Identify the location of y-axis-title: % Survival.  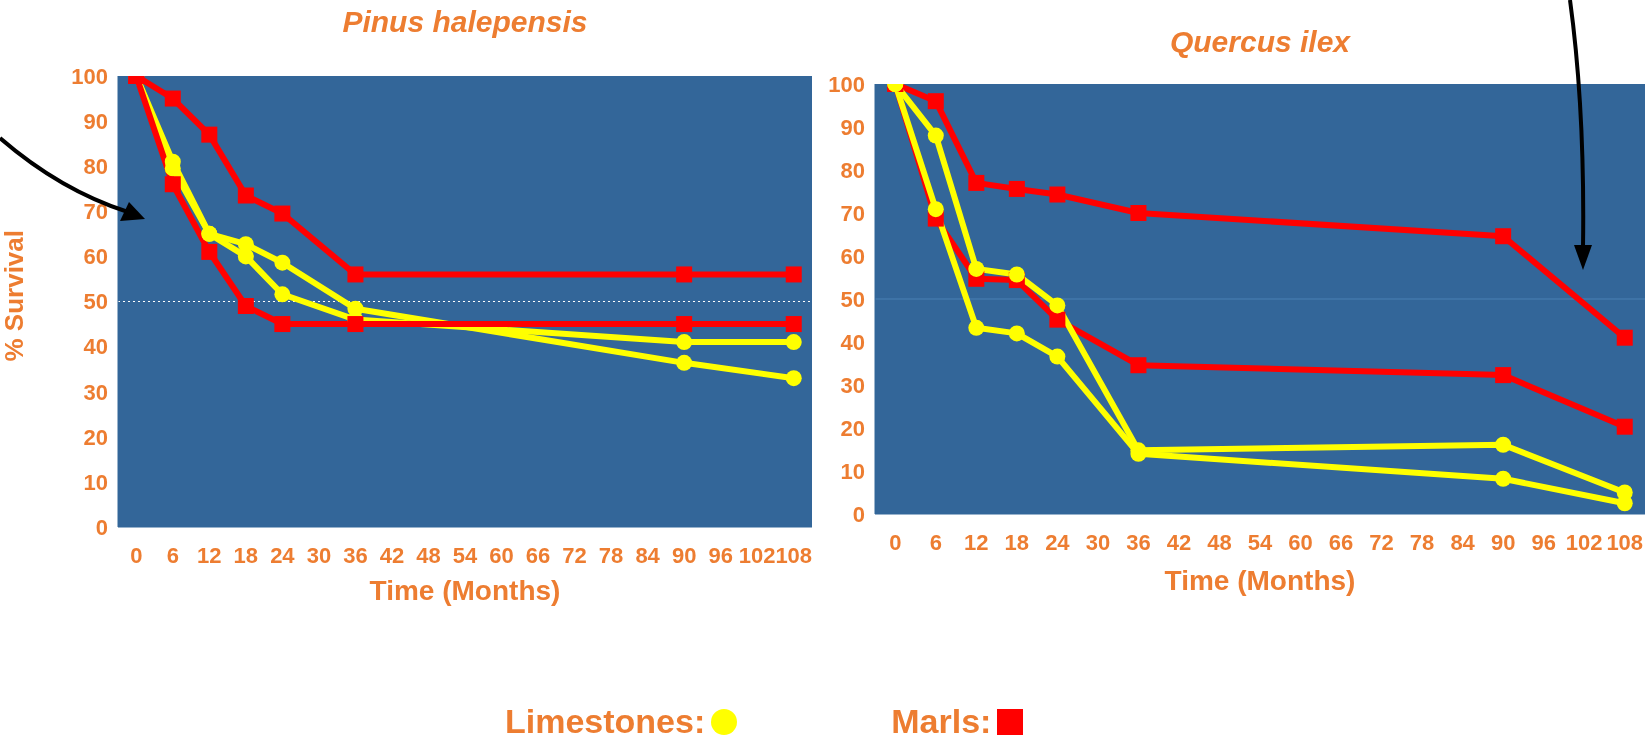
(15, 295).